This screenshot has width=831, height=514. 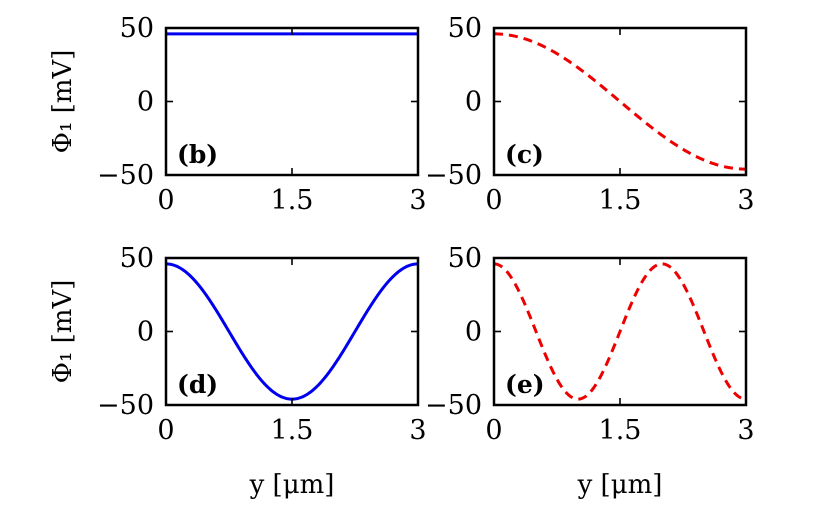 What do you see at coordinates (524, 154) in the screenshot?
I see `panel-label: (c)` at bounding box center [524, 154].